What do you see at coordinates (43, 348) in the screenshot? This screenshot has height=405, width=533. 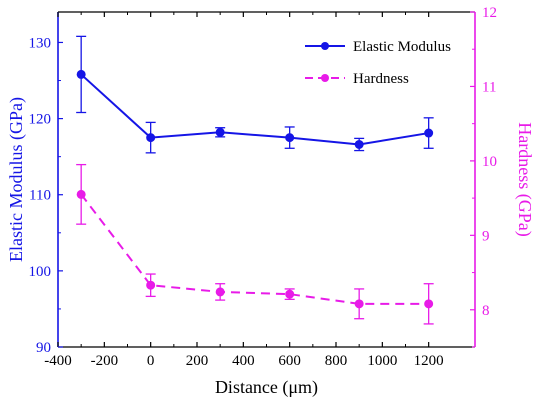 I see `left-y-tick-label: 90` at bounding box center [43, 348].